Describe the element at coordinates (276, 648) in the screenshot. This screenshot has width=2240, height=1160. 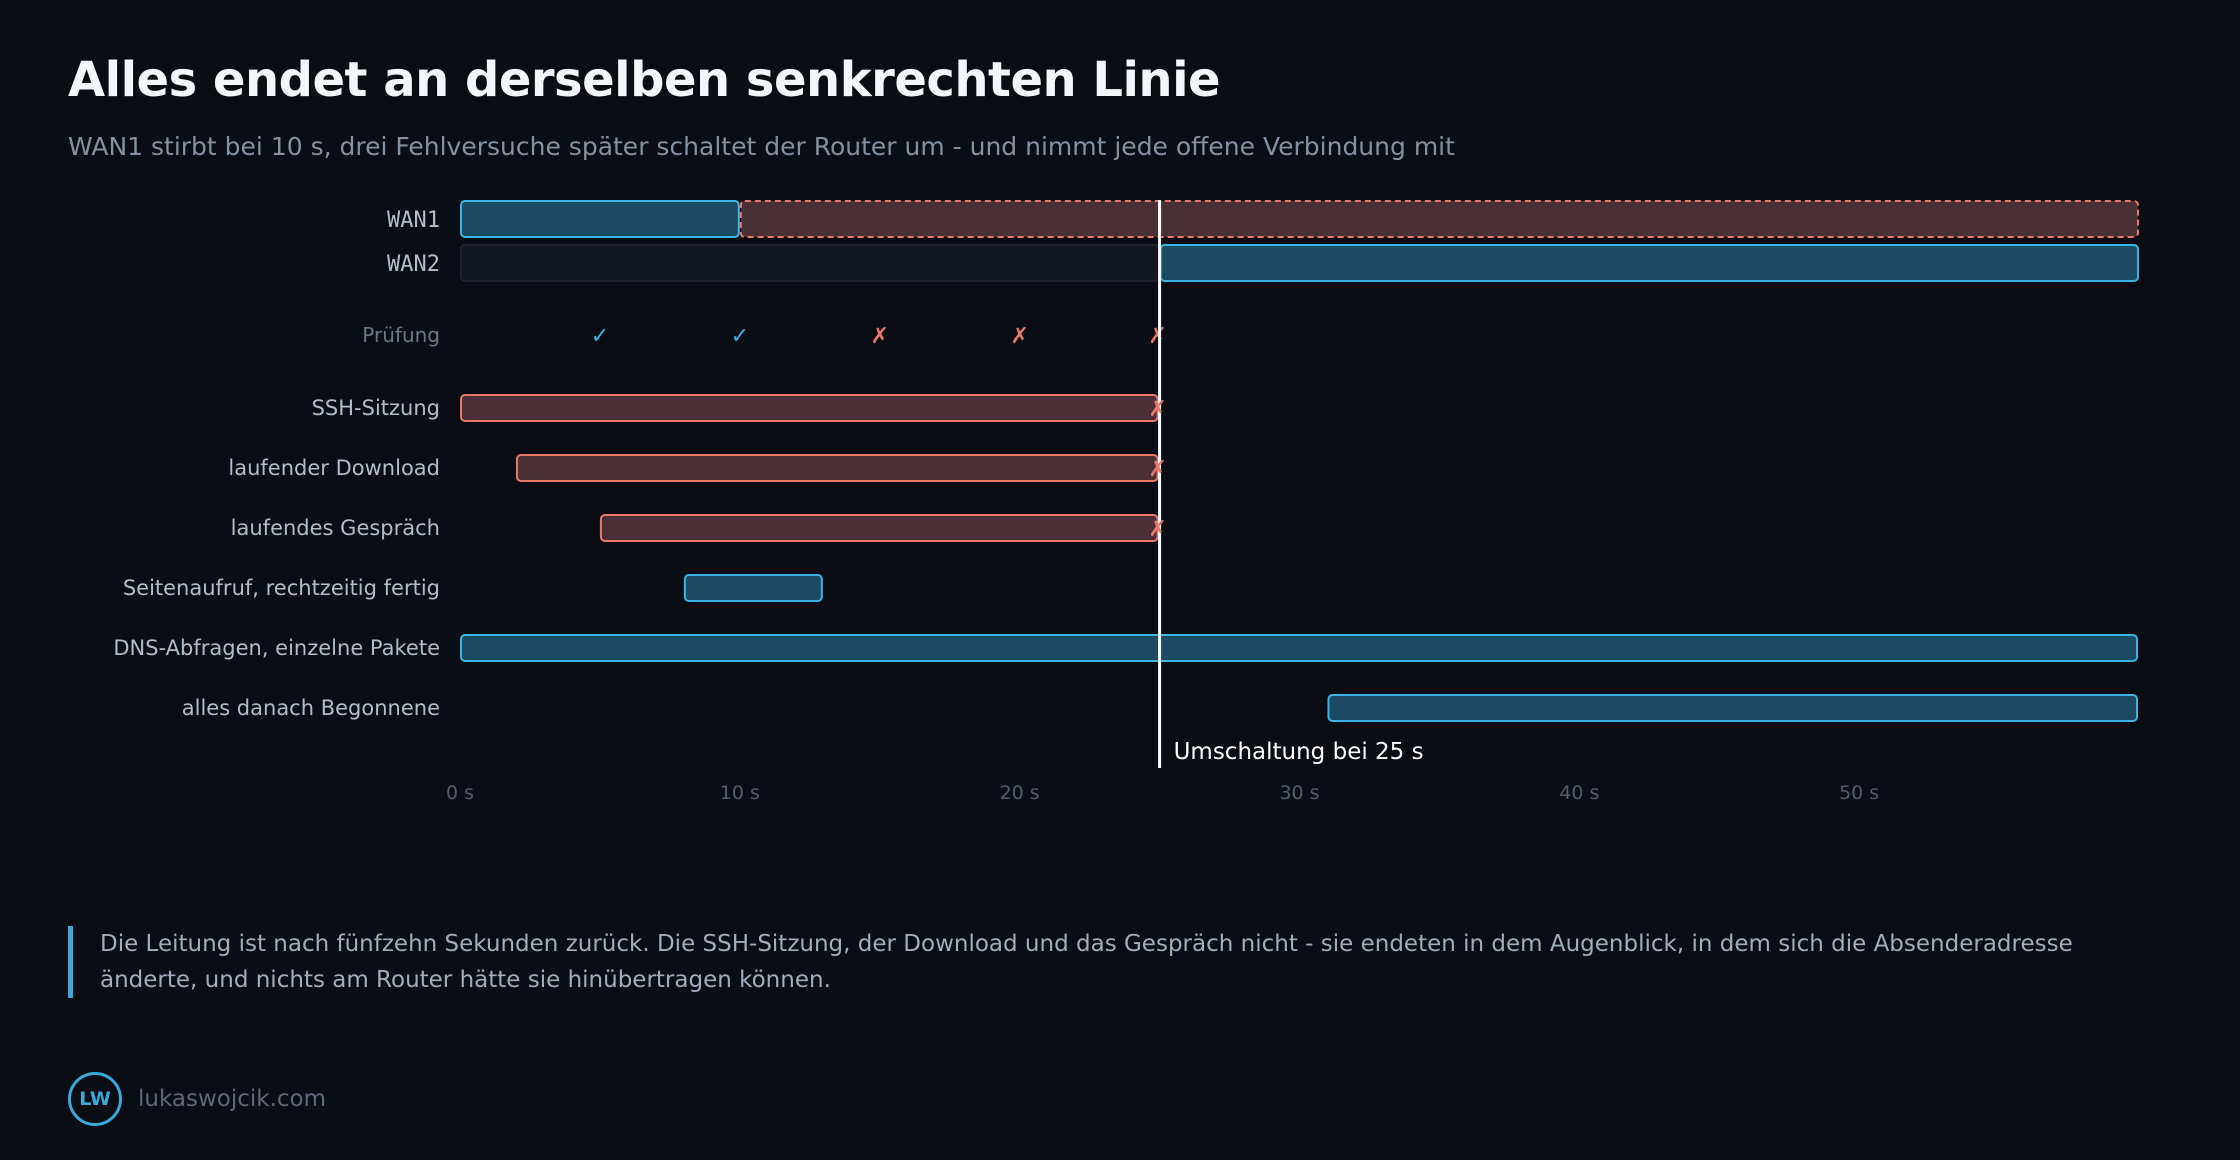
I see `connection-label: DNS-Abfragen, einzelne Pakete` at that location.